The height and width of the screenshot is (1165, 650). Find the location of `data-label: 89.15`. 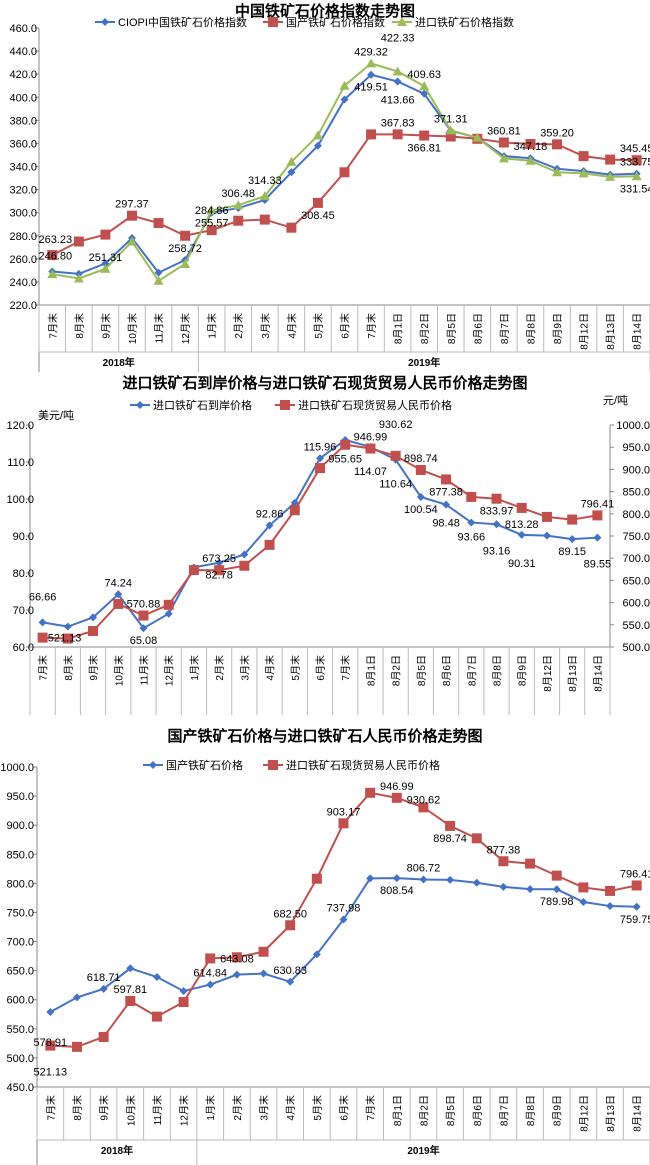

data-label: 89.15 is located at coordinates (572, 552).